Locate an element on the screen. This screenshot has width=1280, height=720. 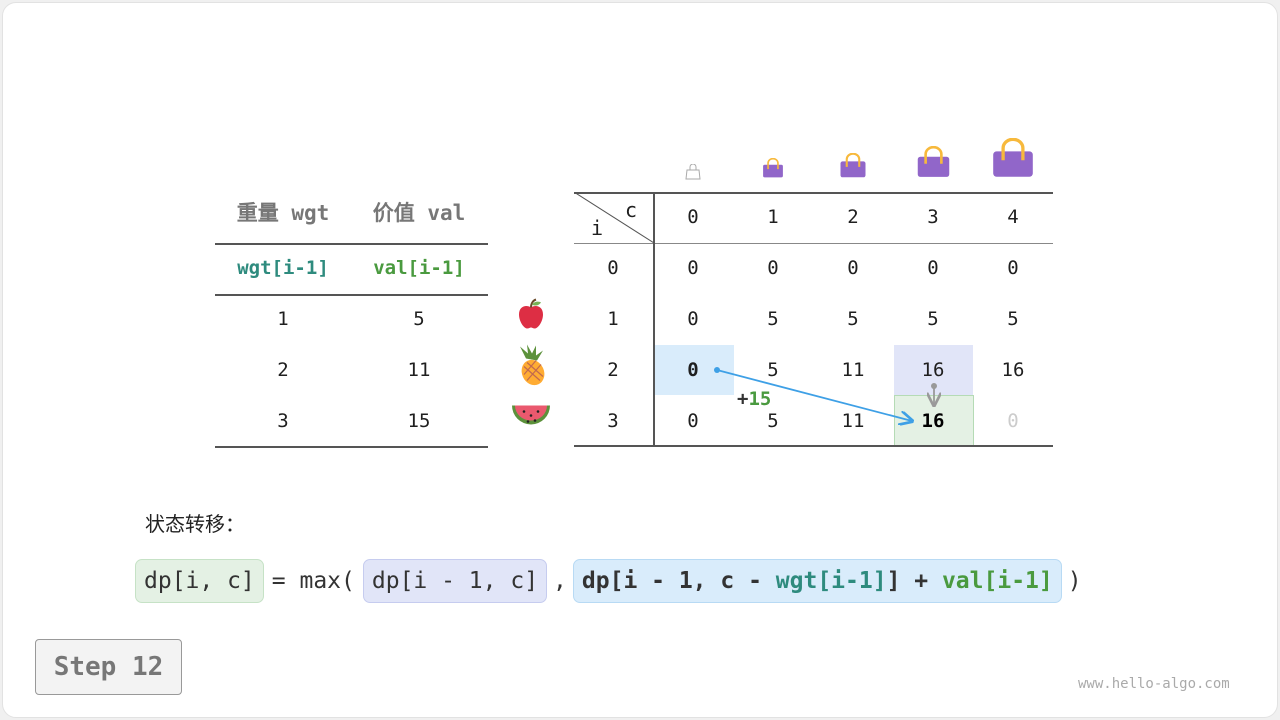
formula-close: ) is located at coordinates (1074, 581).